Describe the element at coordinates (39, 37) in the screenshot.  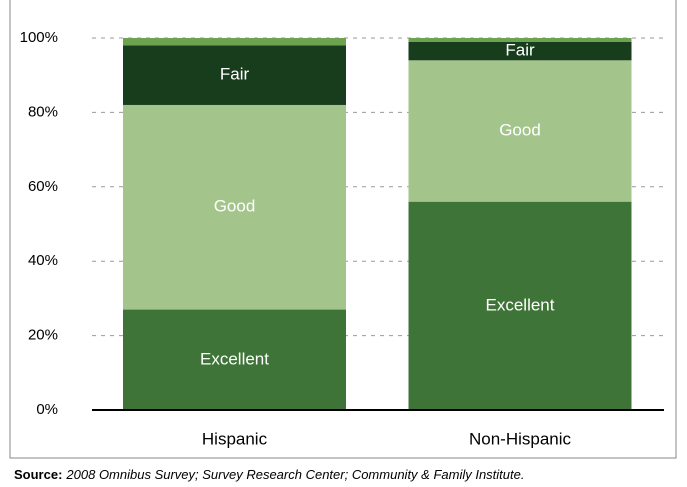
I see `y-tick-label: 100%` at that location.